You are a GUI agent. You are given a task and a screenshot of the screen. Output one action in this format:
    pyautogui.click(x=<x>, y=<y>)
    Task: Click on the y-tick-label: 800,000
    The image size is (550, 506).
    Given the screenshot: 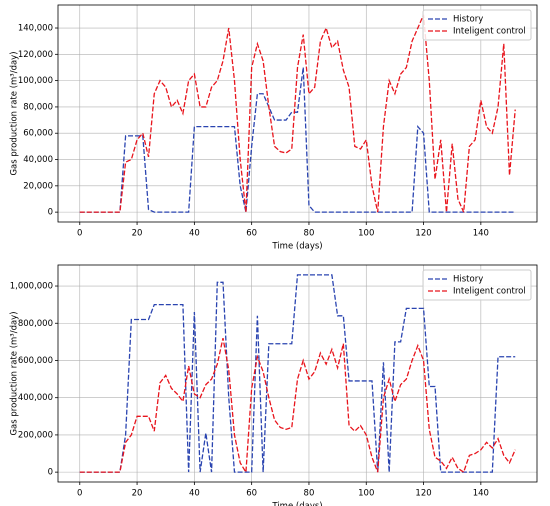 What is the action you would take?
    pyautogui.click(x=35, y=324)
    